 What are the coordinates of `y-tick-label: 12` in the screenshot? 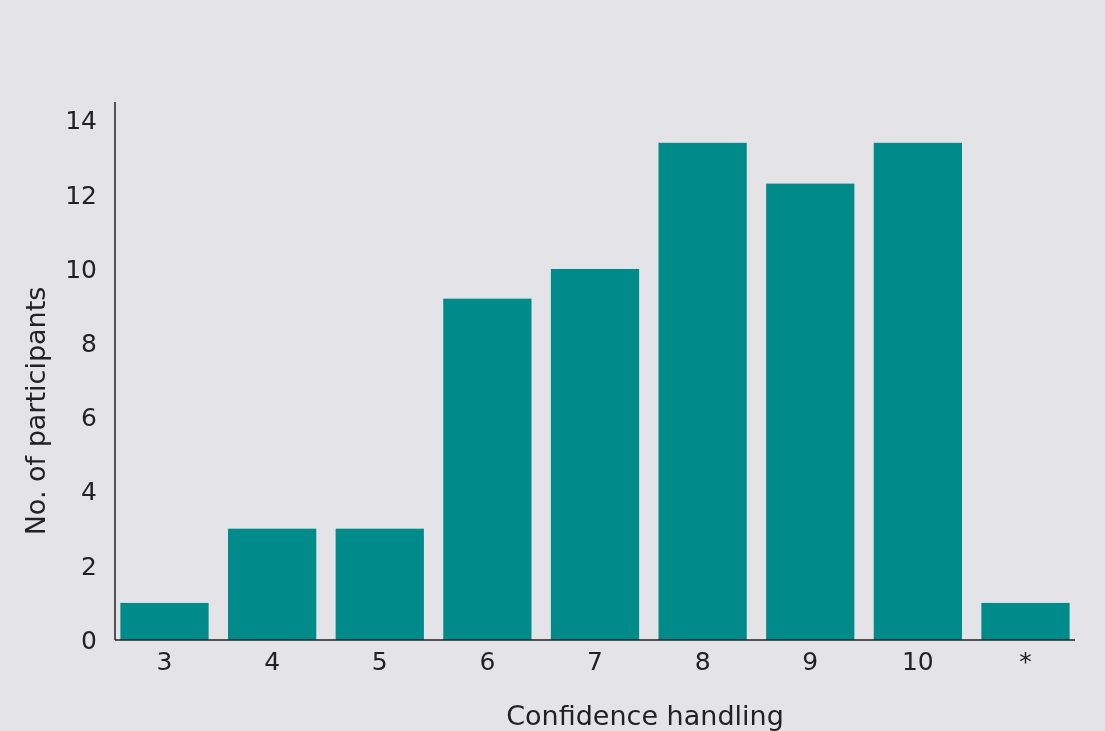 It's located at (81, 195).